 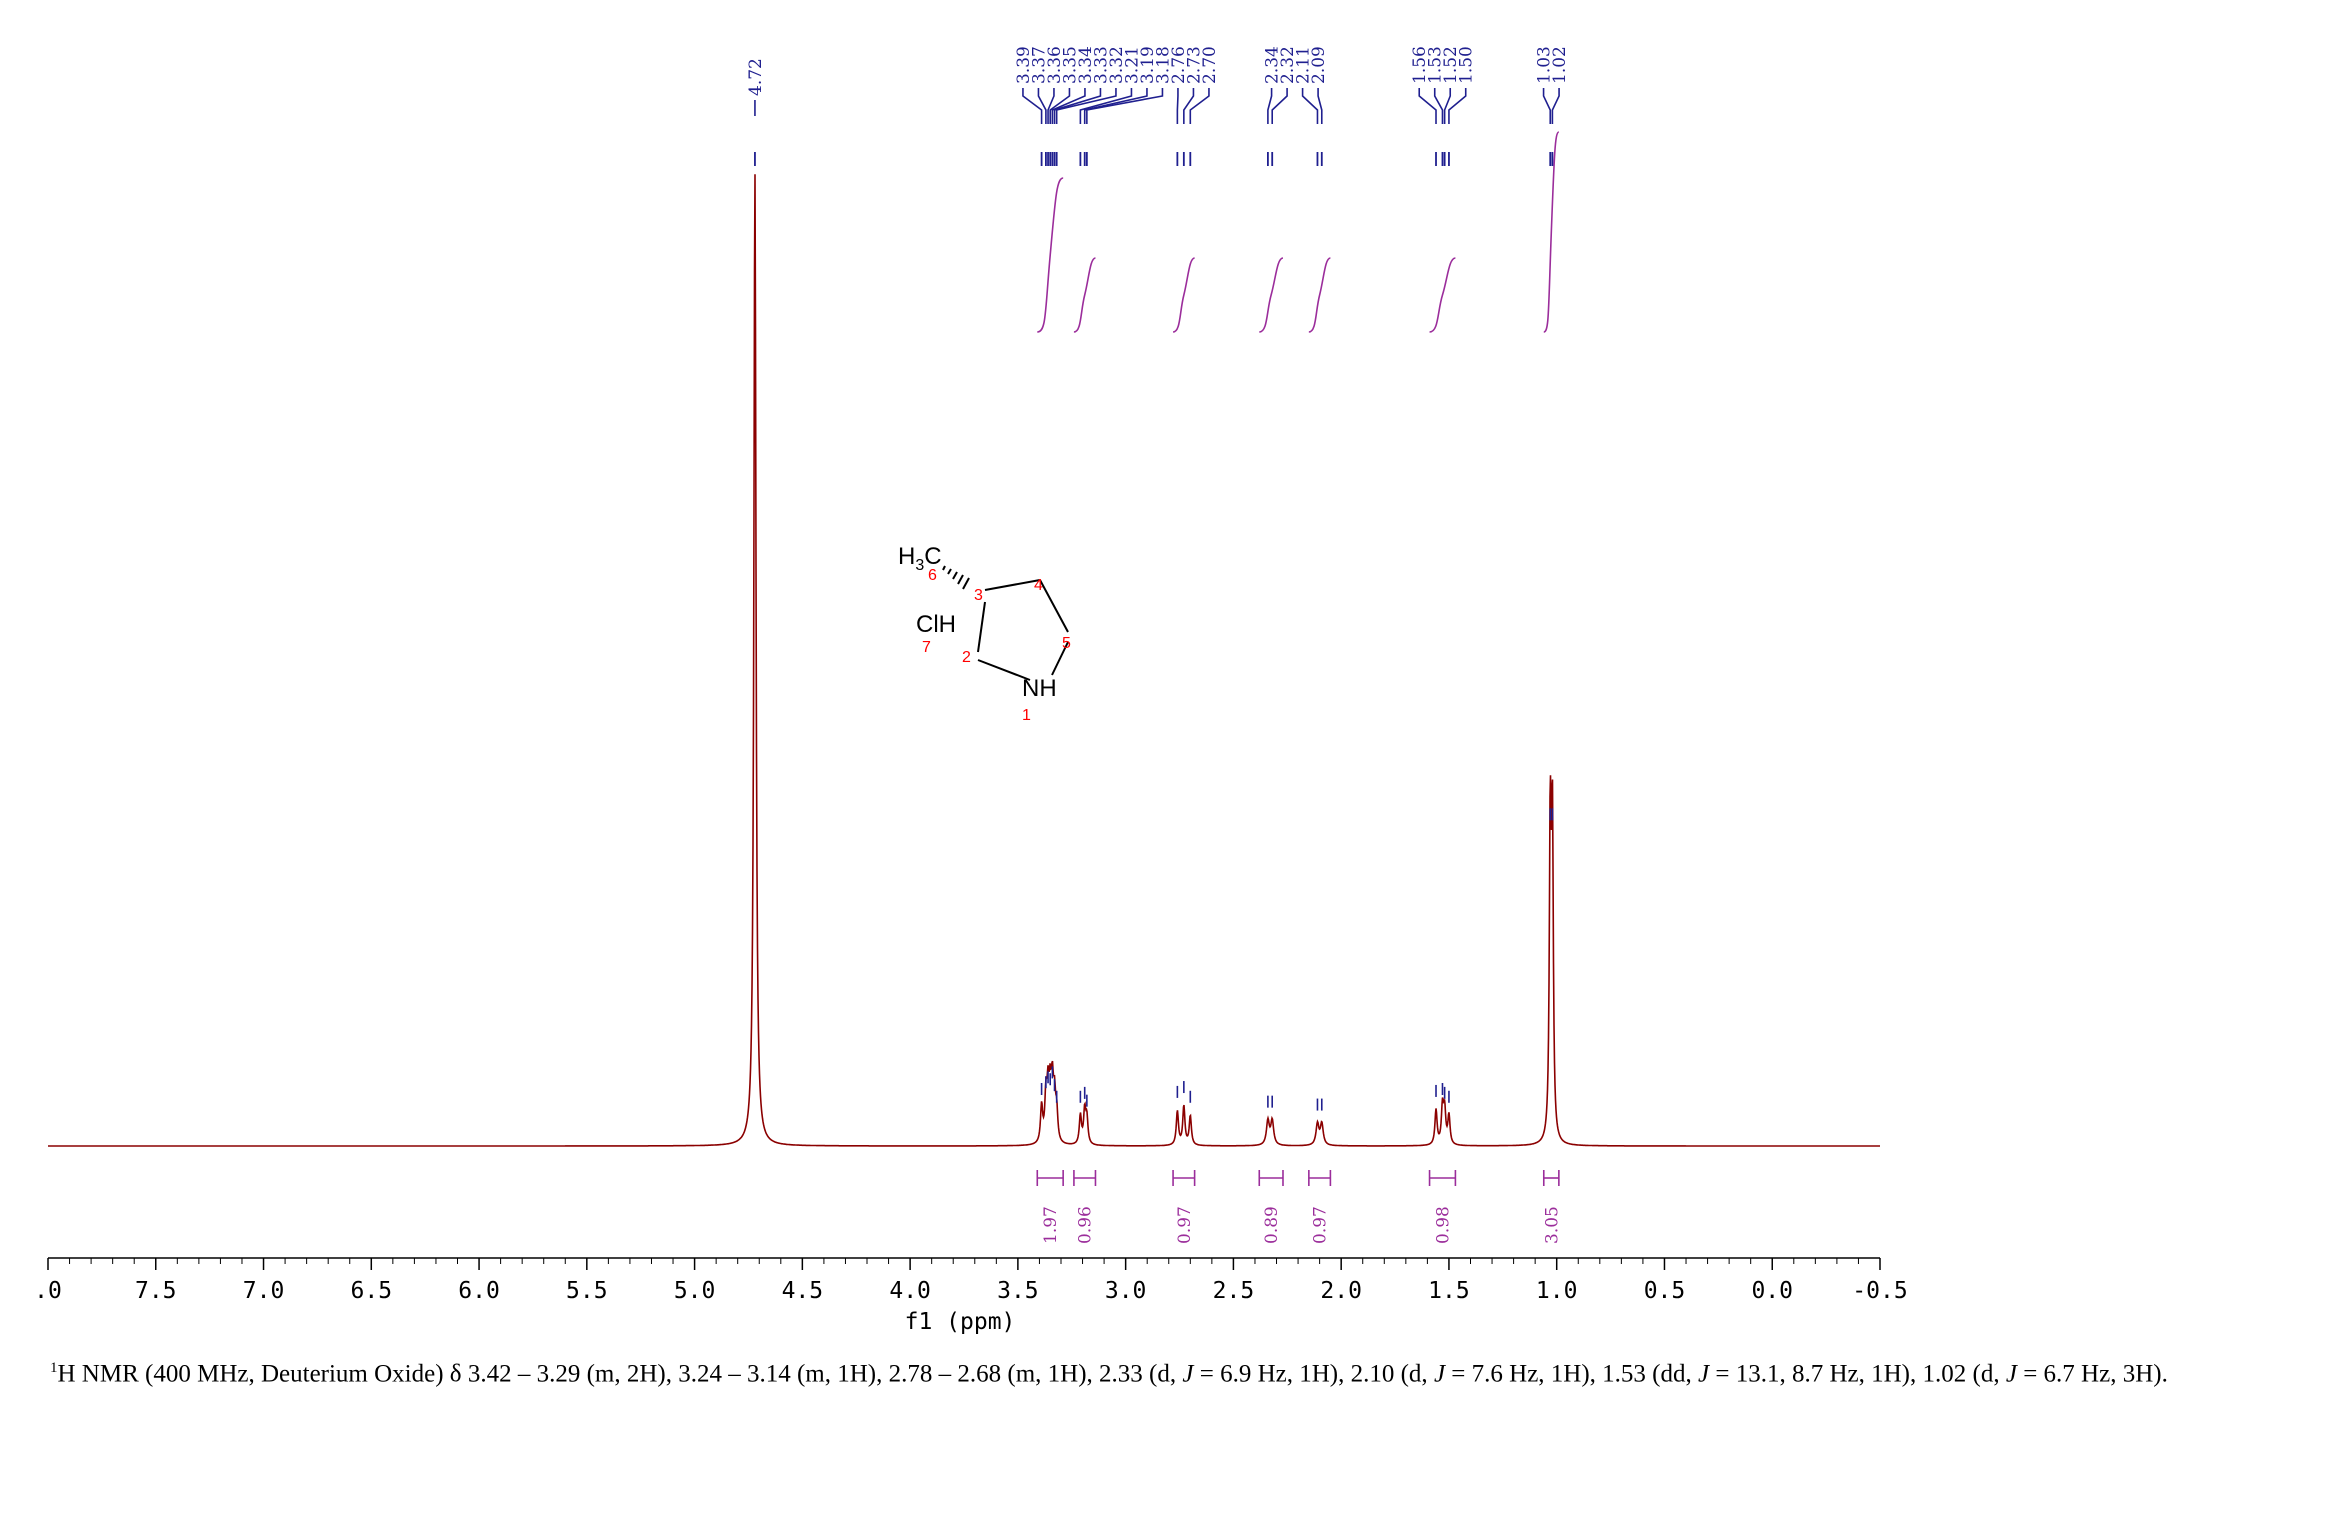 I want to click on x-tick-label: 0.0, so click(x=1772, y=1291).